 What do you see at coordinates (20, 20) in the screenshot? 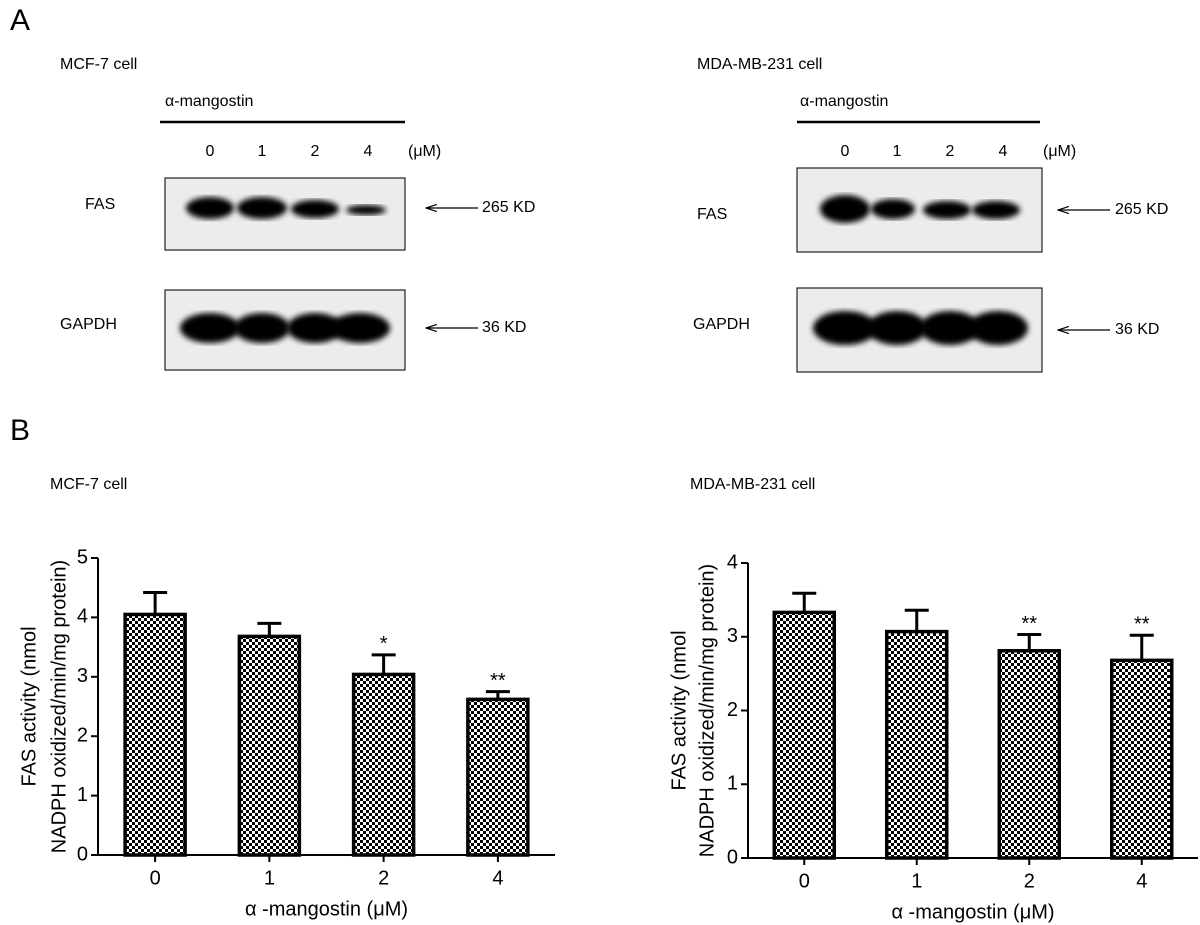
I see `panel-label: A` at bounding box center [20, 20].